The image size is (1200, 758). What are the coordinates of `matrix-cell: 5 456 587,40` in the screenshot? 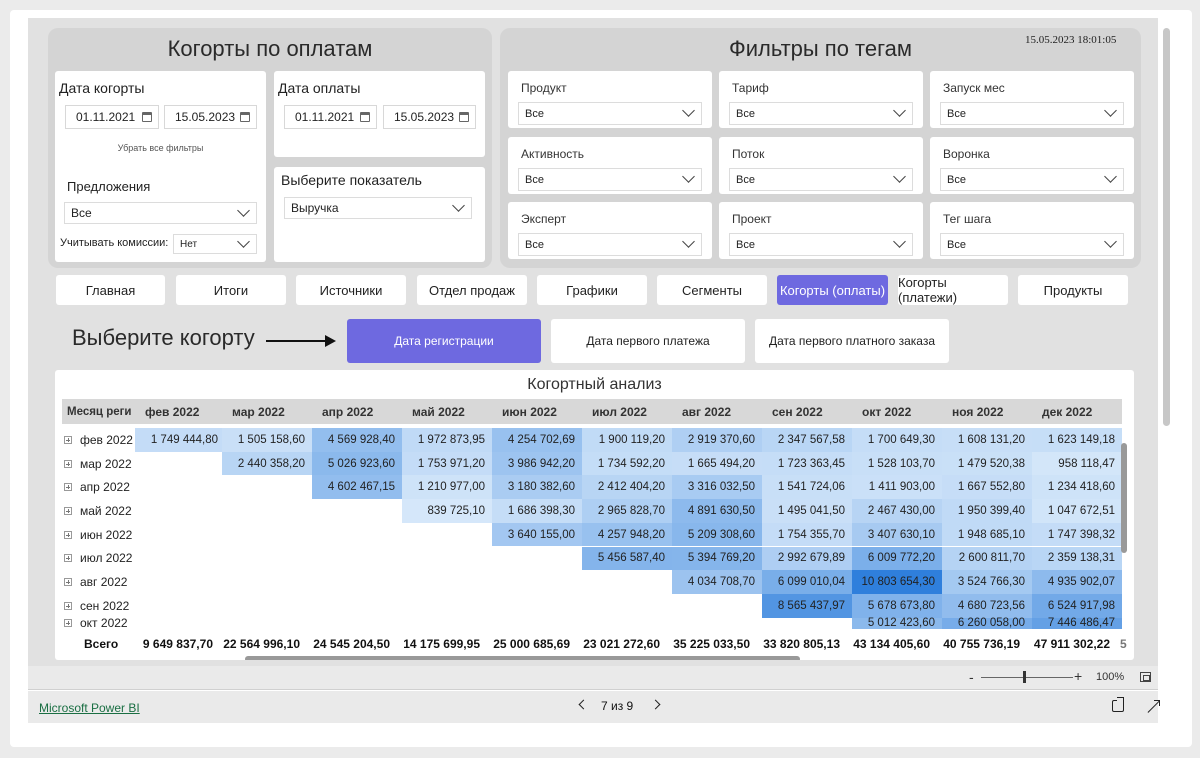 It's located at (627, 558).